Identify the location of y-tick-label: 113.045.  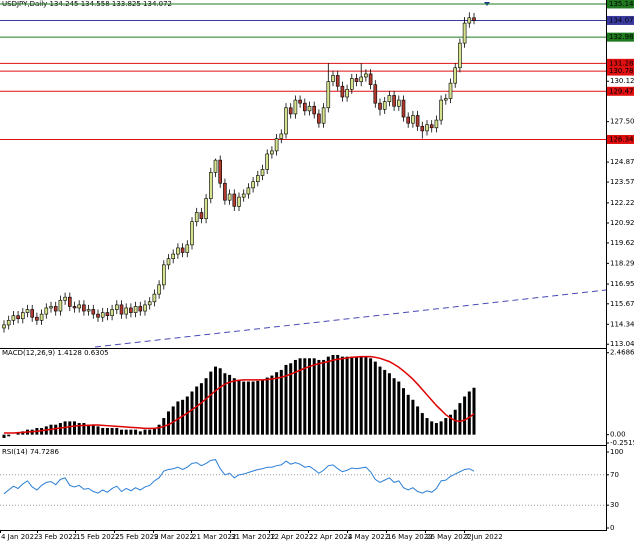
(622, 344).